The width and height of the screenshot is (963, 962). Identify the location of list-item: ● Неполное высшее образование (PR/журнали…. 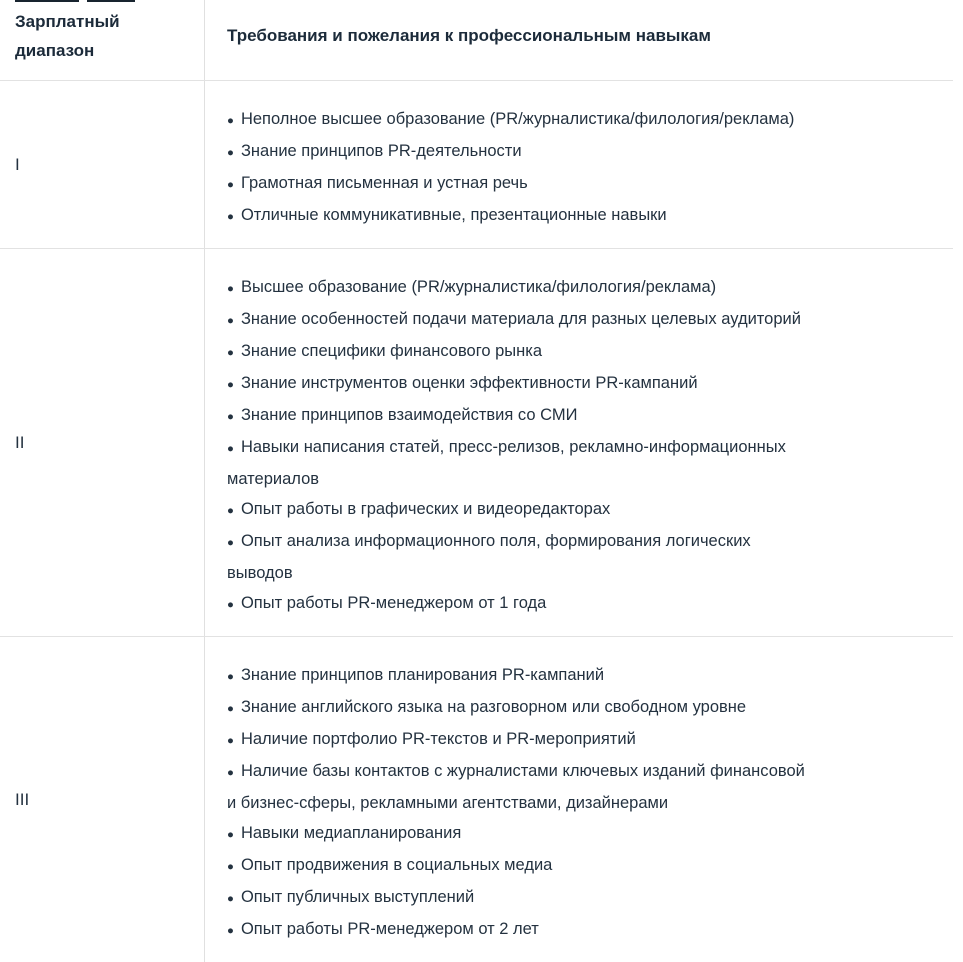
(511, 119).